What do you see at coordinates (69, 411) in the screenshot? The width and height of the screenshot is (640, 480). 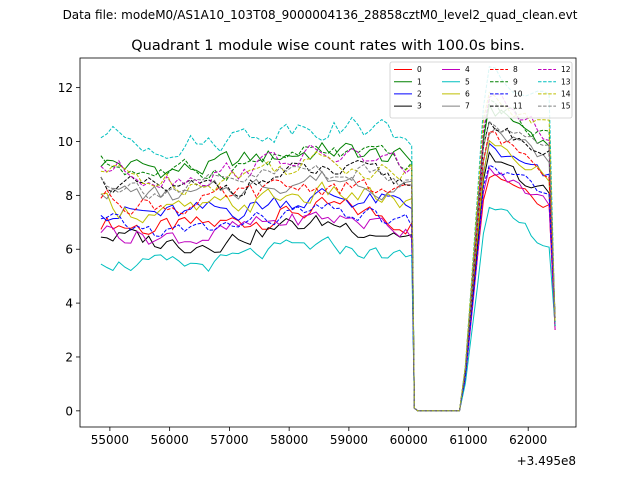 I see `y-tick-label-0: 0` at bounding box center [69, 411].